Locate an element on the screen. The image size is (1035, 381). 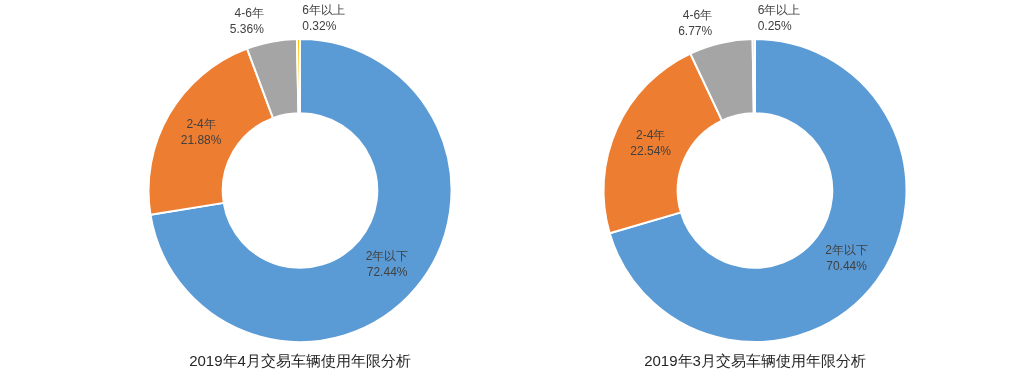
data-label: 5.36% is located at coordinates (247, 29).